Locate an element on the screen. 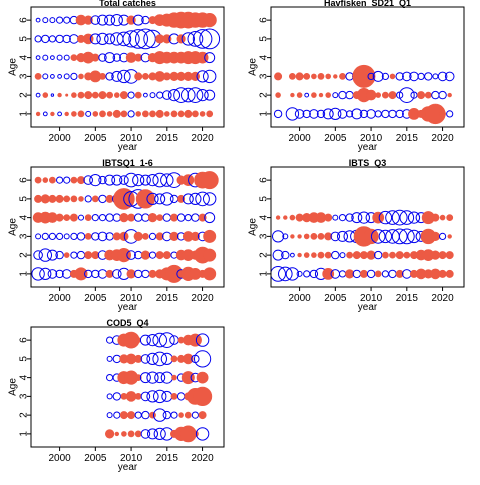  y-tick-label: 1 is located at coordinates (24, 434).